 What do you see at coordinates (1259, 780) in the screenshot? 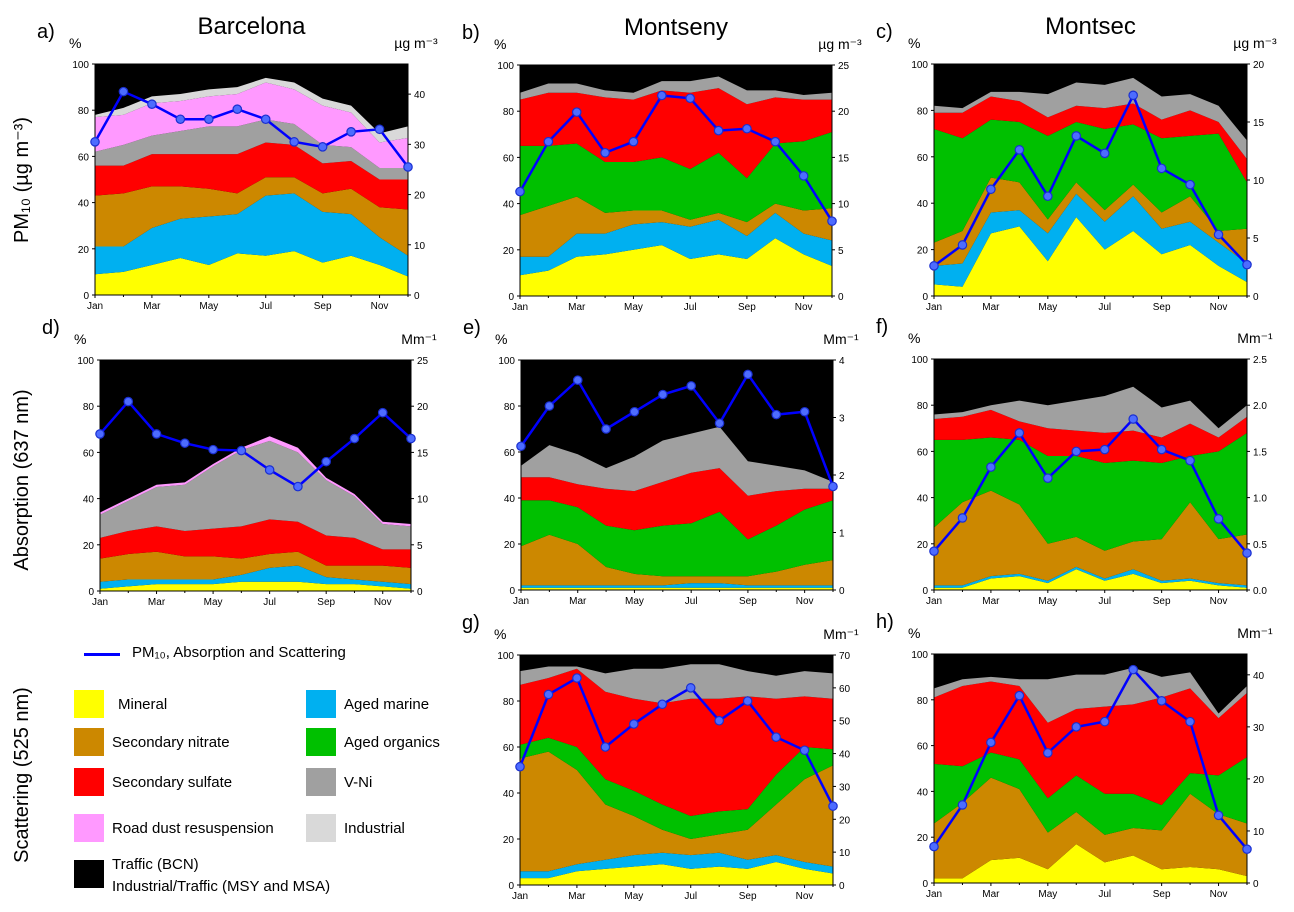
I see `y2-tick-label: 20` at bounding box center [1259, 780].